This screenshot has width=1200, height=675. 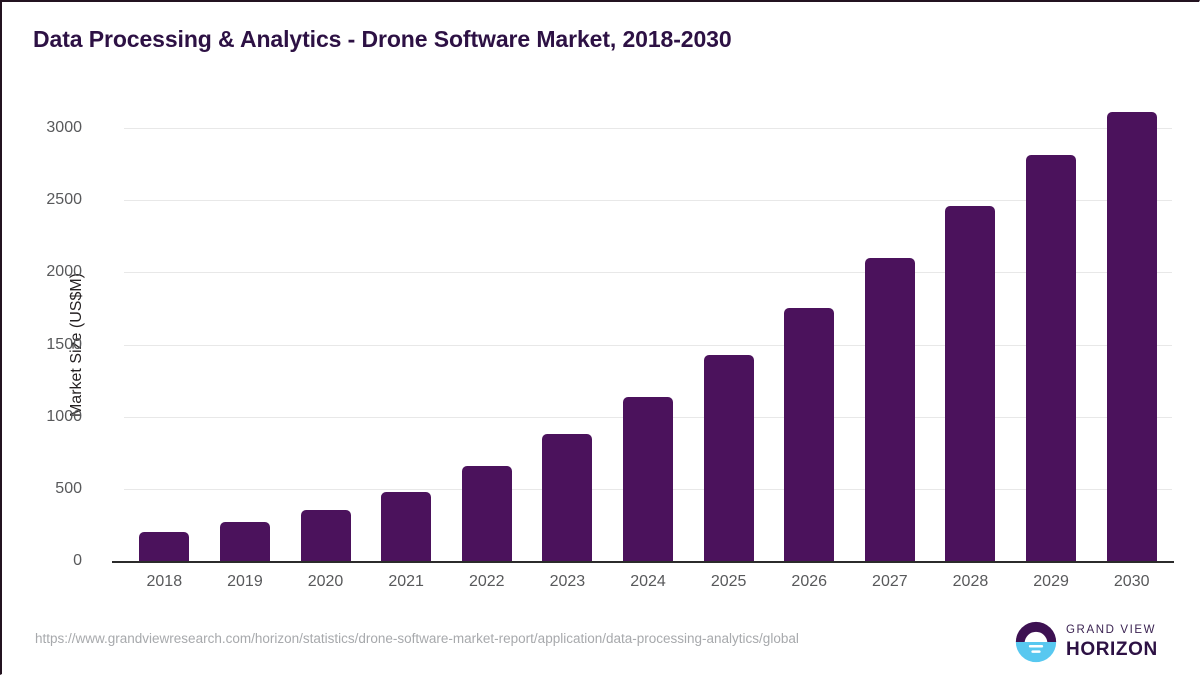 What do you see at coordinates (406, 581) in the screenshot?
I see `x-axis-tick-label: 2021` at bounding box center [406, 581].